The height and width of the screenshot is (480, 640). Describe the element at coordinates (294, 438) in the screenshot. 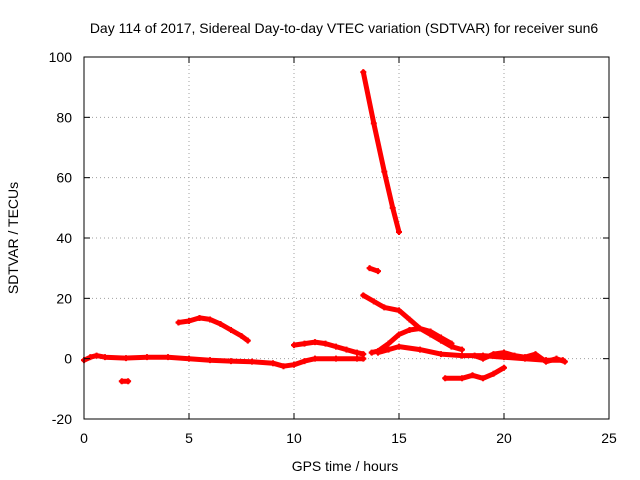

I see `x-tick-label: 10` at that location.